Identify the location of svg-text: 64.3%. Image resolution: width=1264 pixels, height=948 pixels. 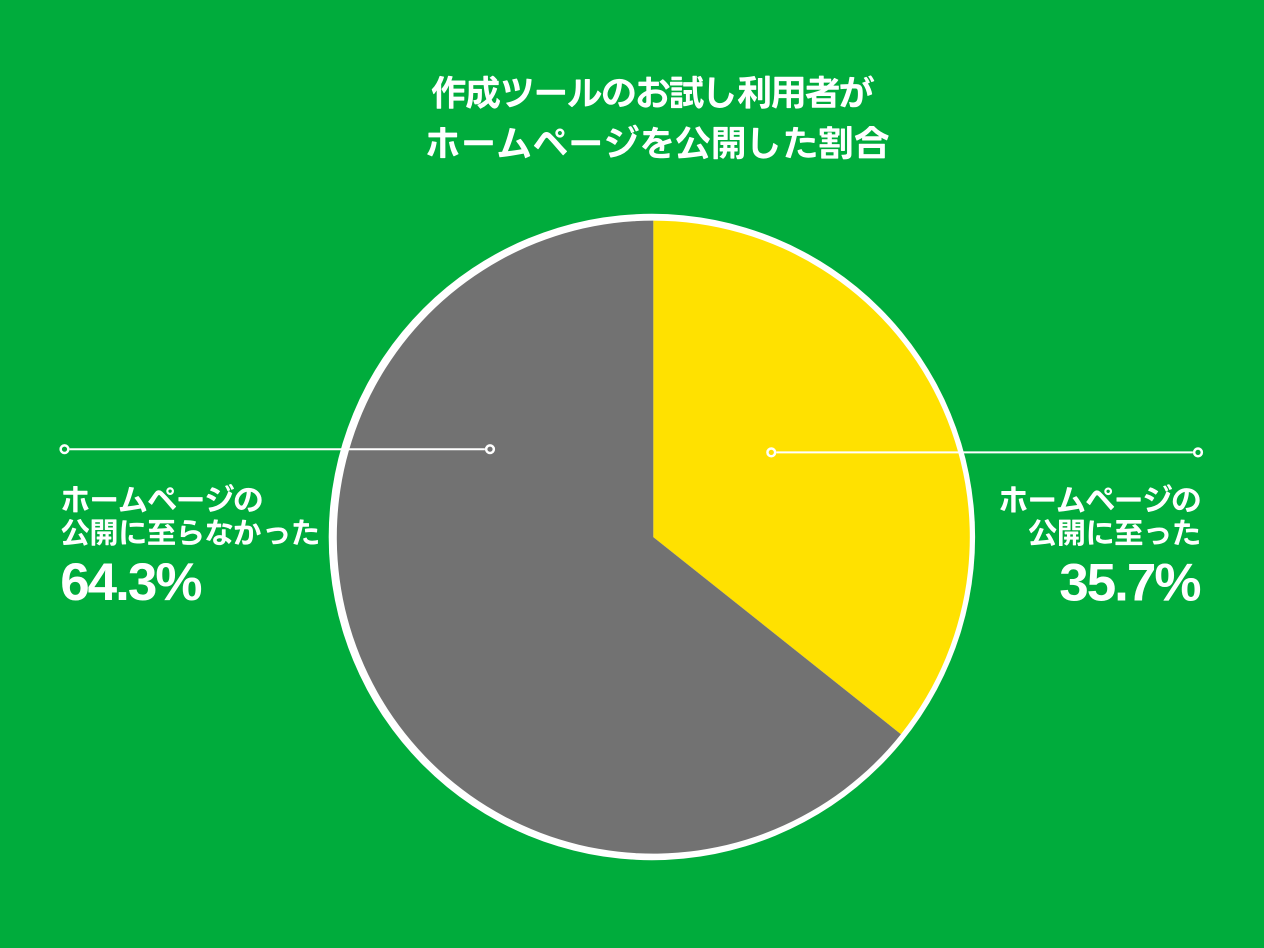
(130, 582).